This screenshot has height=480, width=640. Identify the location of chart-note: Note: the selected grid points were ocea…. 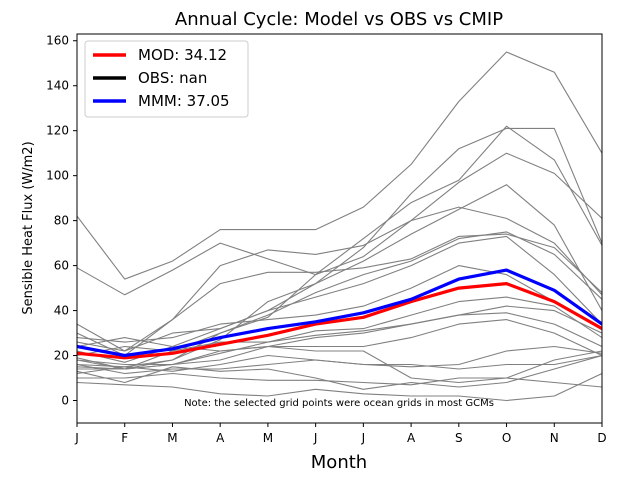
(339, 403).